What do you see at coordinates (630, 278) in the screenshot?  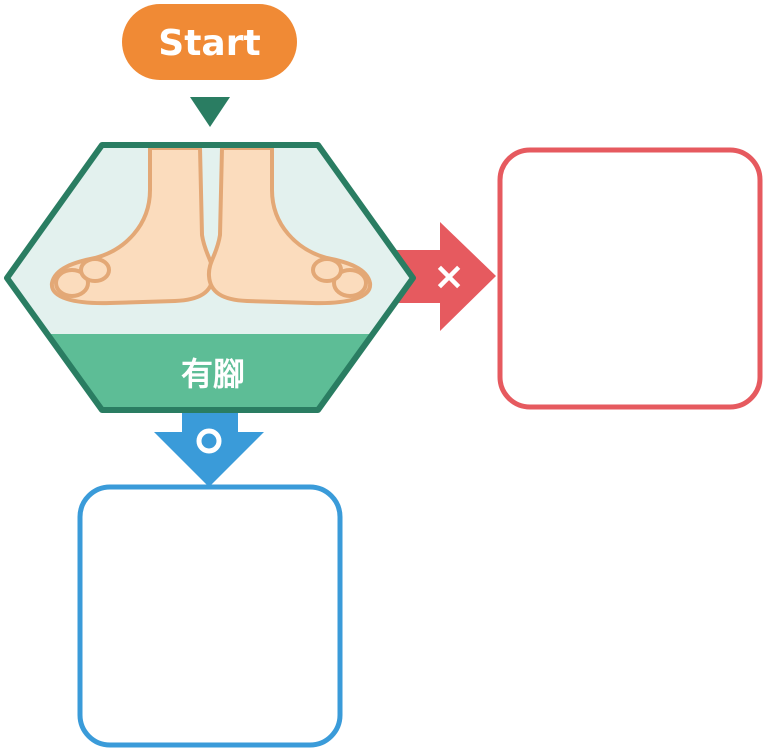 I see `no-answer-box` at bounding box center [630, 278].